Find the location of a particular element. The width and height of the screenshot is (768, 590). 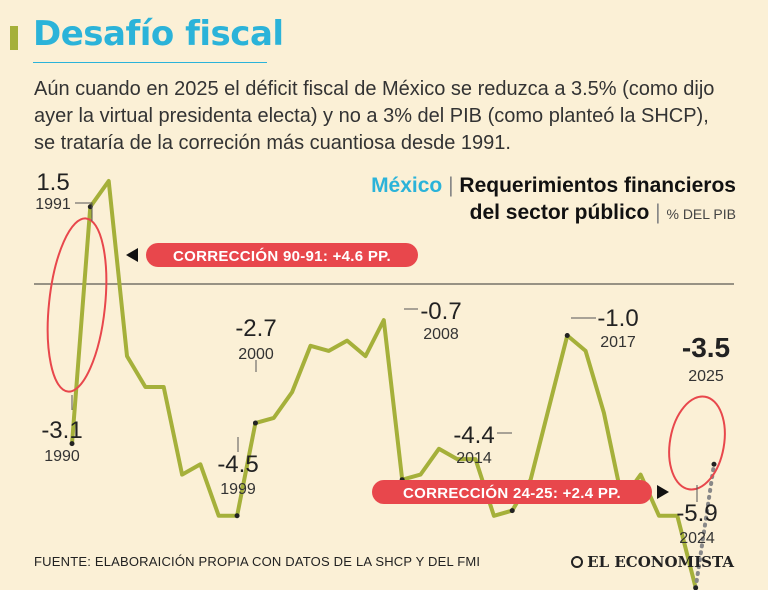

point-value-label-1991: 1.5 is located at coordinates (52, 182).